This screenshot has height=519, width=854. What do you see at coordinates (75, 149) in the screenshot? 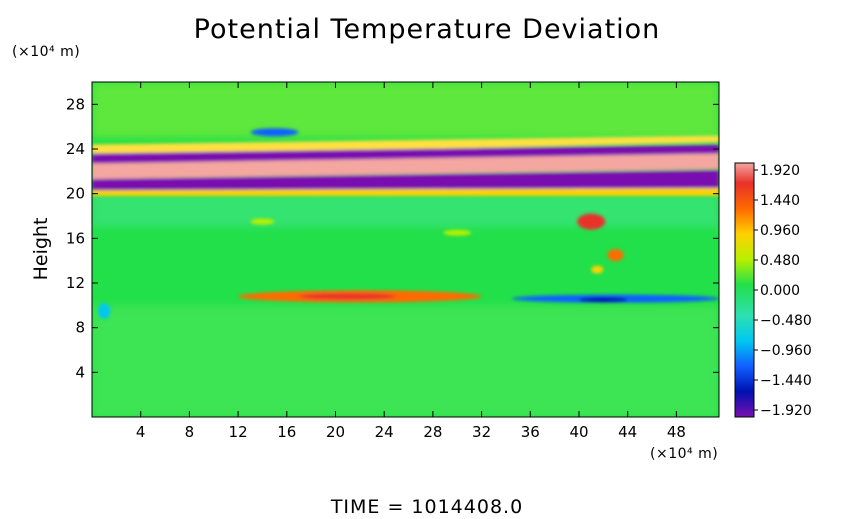
I see `y-tick-label: 24` at bounding box center [75, 149].